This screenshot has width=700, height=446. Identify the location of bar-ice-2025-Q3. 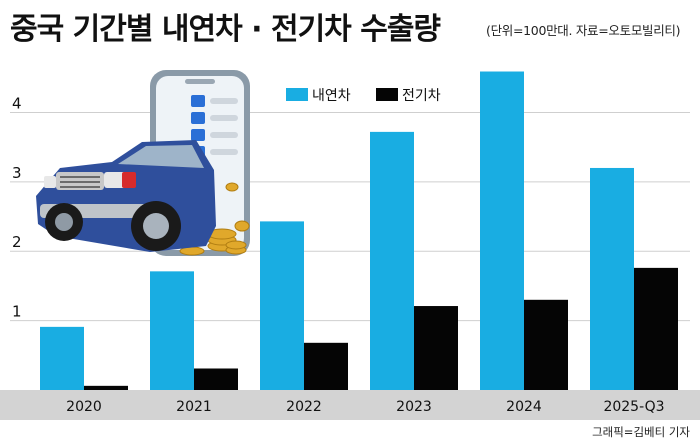
(612, 278).